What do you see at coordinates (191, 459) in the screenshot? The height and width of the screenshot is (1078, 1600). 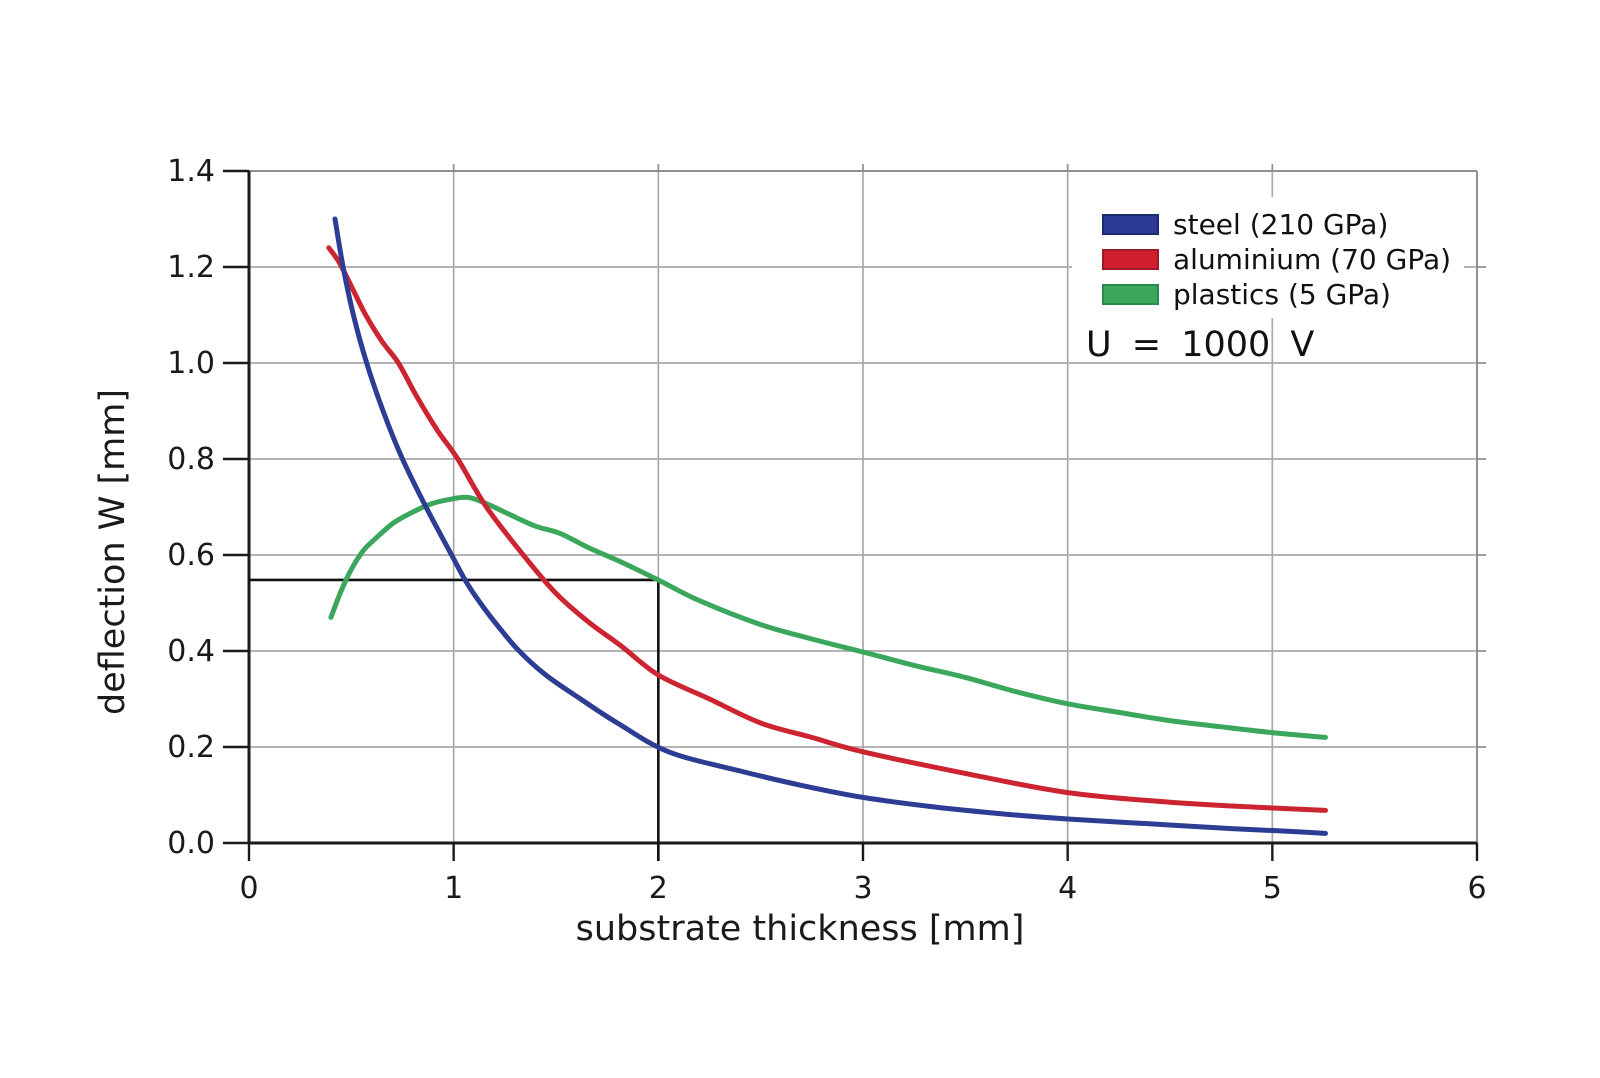 I see `y-tick-label-0.8: 0.8` at bounding box center [191, 459].